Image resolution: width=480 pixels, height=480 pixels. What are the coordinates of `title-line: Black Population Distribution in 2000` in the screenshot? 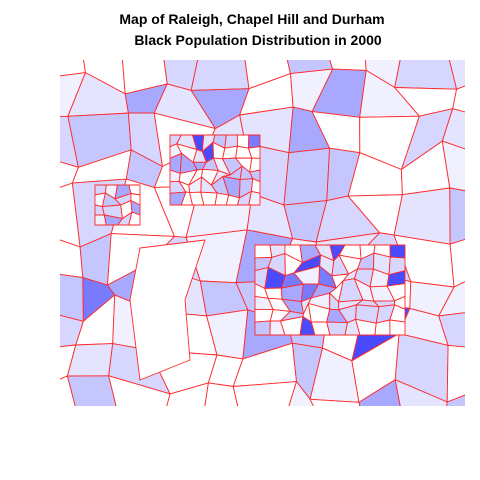 It's located at (258, 40).